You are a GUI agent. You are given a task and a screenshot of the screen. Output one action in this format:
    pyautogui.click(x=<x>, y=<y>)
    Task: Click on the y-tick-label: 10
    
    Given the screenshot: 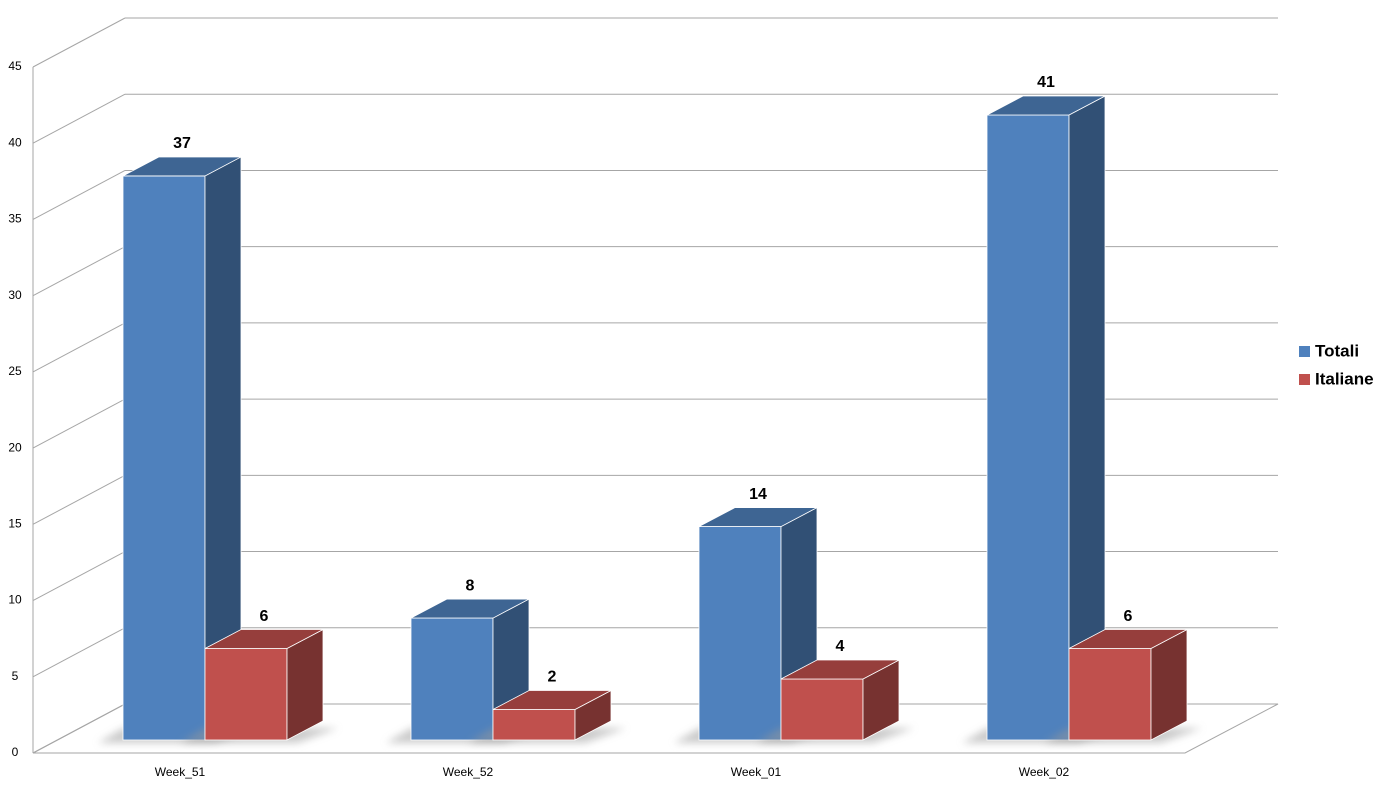 What is the action you would take?
    pyautogui.click(x=15, y=600)
    